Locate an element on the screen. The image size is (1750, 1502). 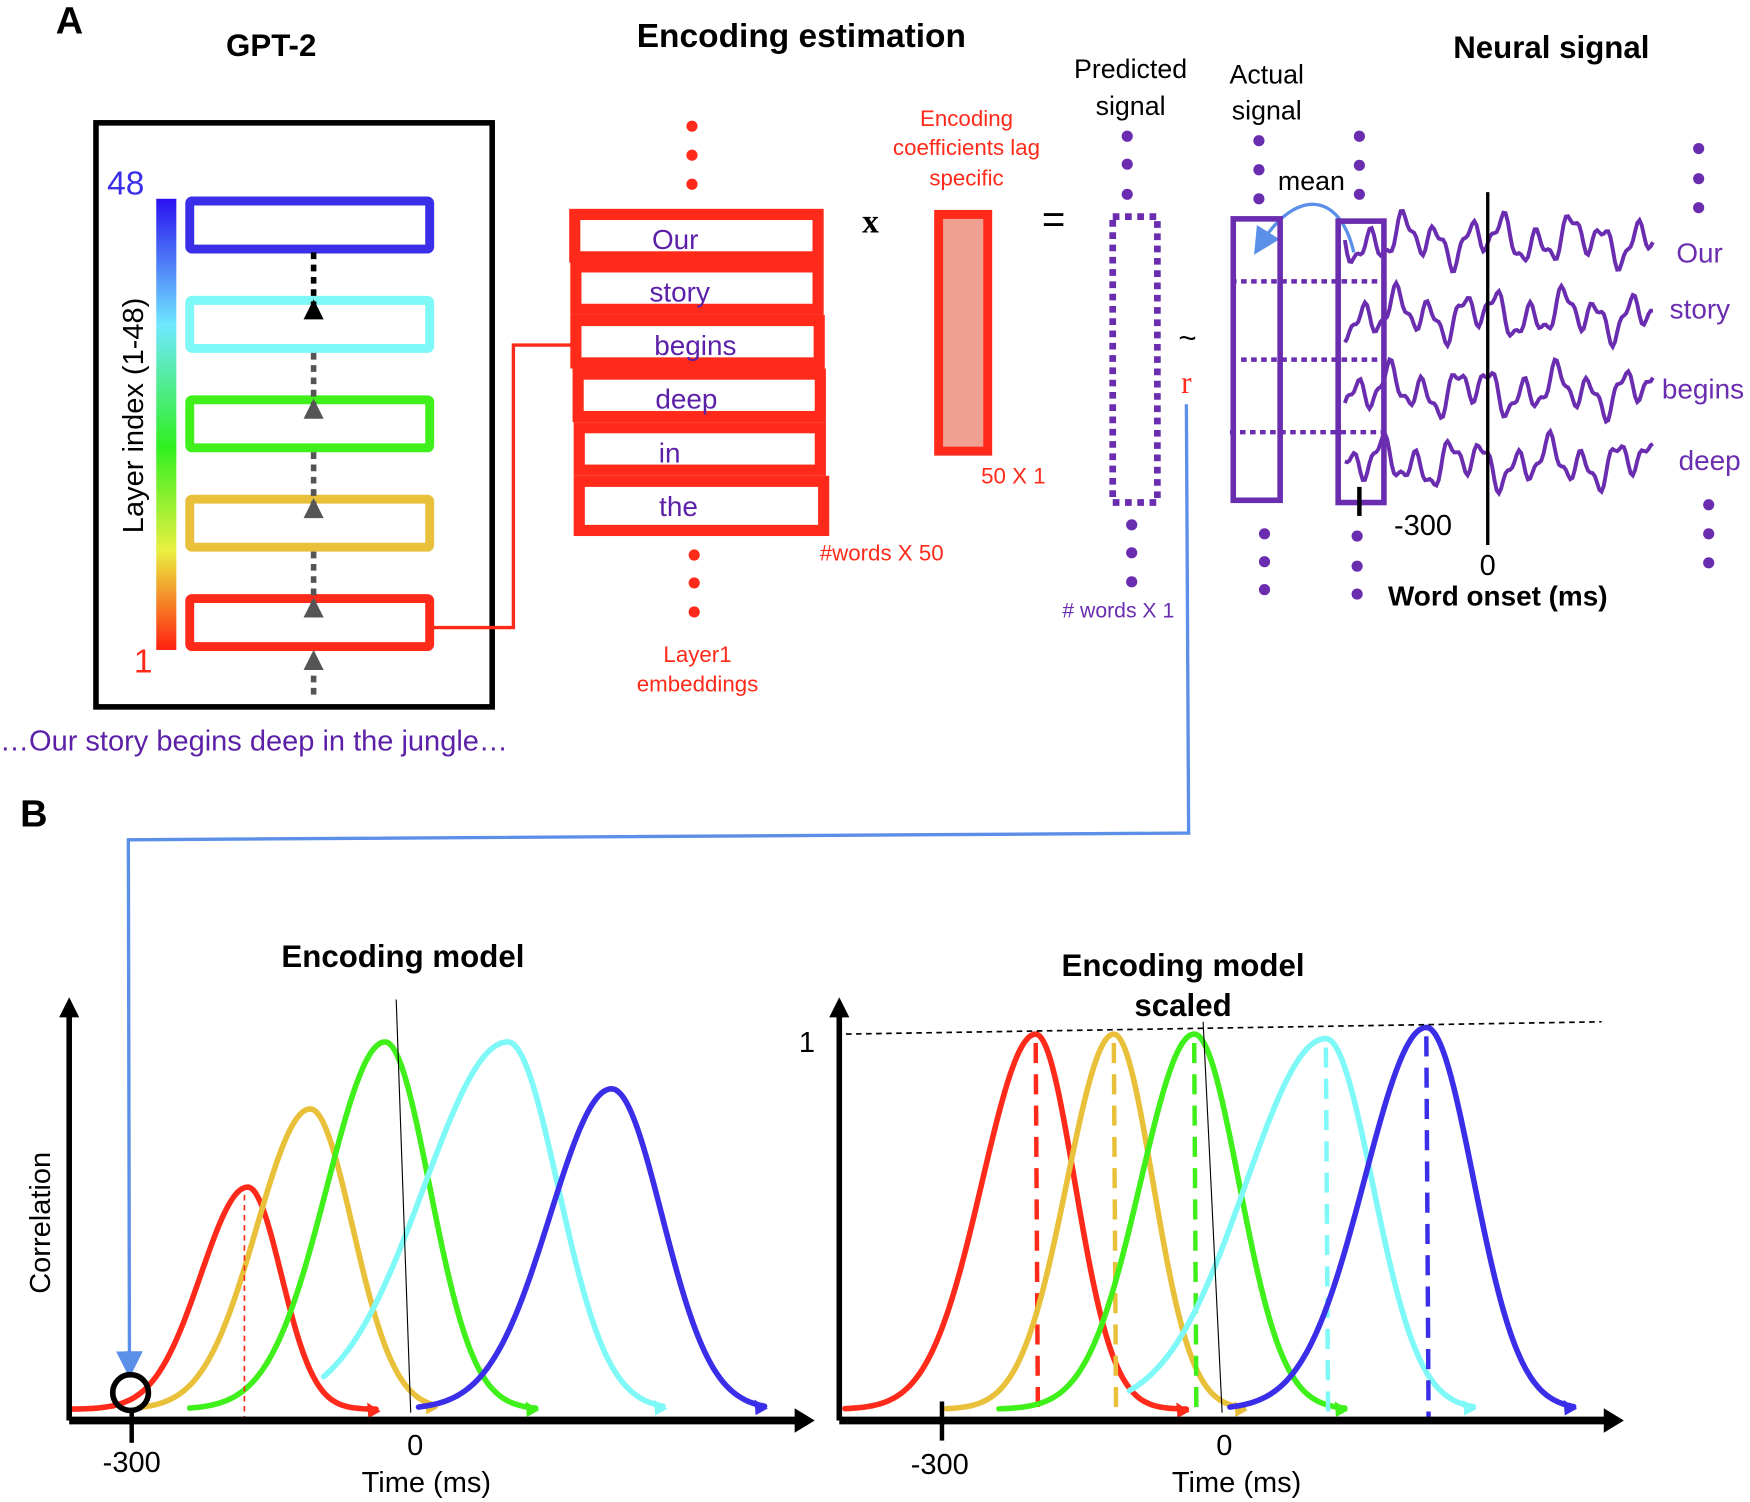
layer-max-label: 48 is located at coordinates (125, 183).